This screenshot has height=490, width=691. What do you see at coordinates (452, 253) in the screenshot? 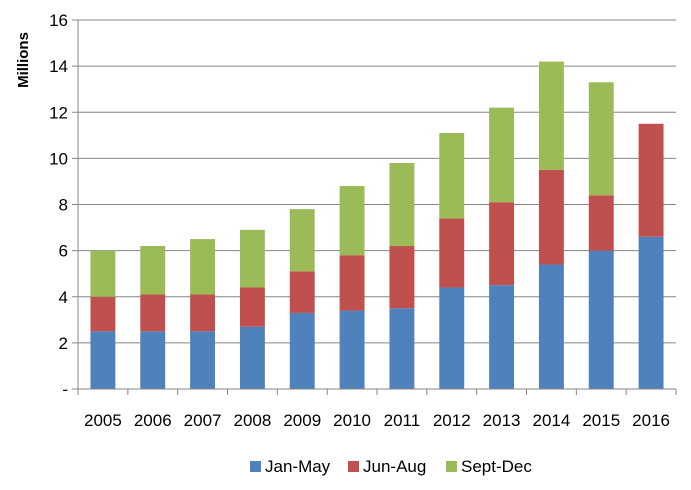
I see `bar-jun-aug-2012` at bounding box center [452, 253].